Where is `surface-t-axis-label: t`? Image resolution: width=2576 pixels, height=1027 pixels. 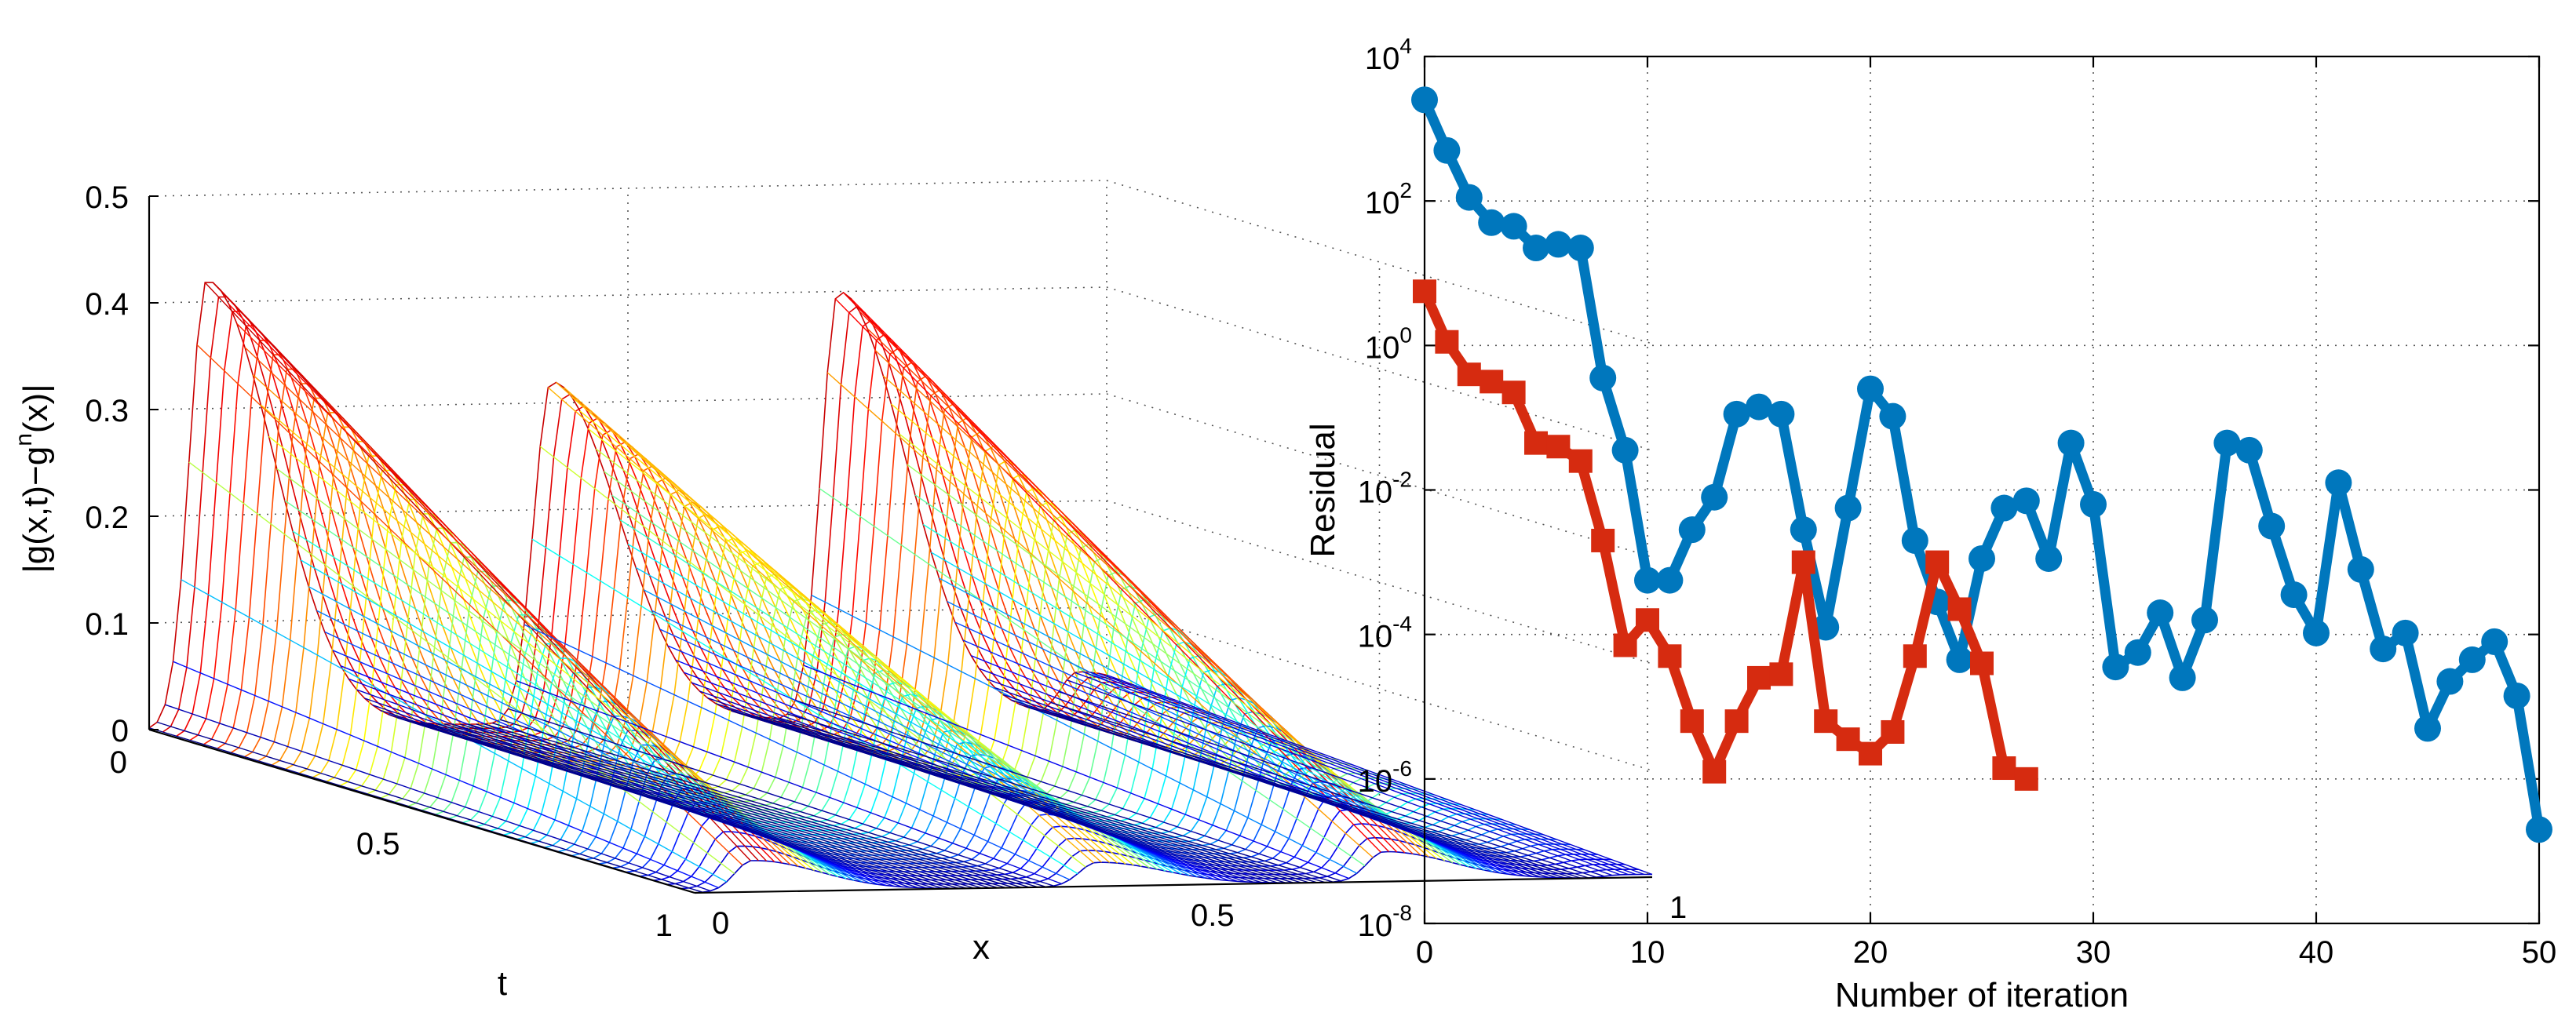 surface-t-axis-label: t is located at coordinates (502, 983).